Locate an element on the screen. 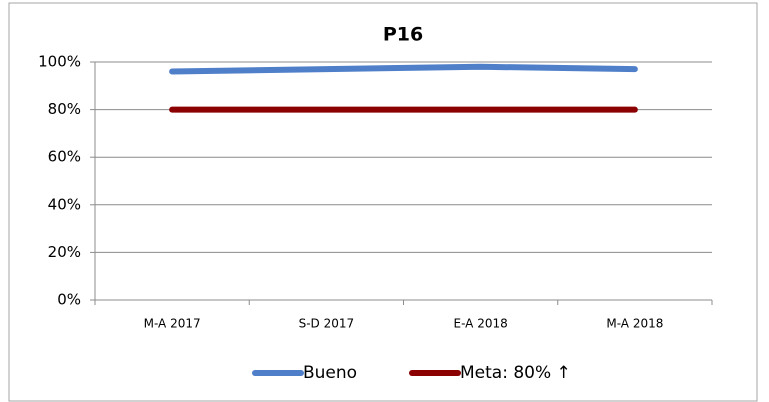 Image resolution: width=769 pixels, height=402 pixels. x-tick-label: S-D 2017 is located at coordinates (327, 324).